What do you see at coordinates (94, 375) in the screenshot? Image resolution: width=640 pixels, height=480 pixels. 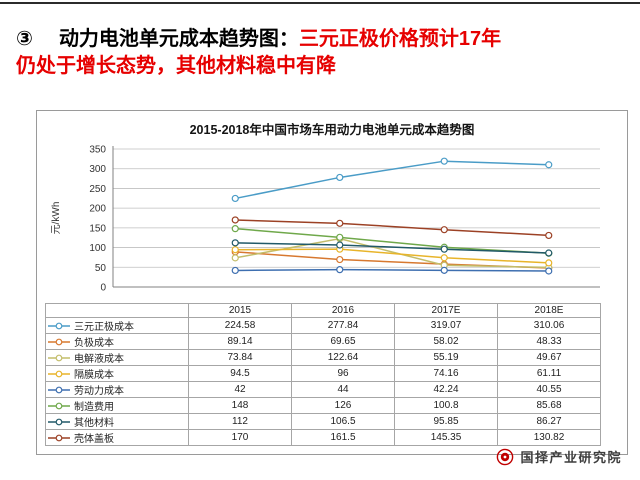 I see `series-name: 隔膜成本` at bounding box center [94, 375].